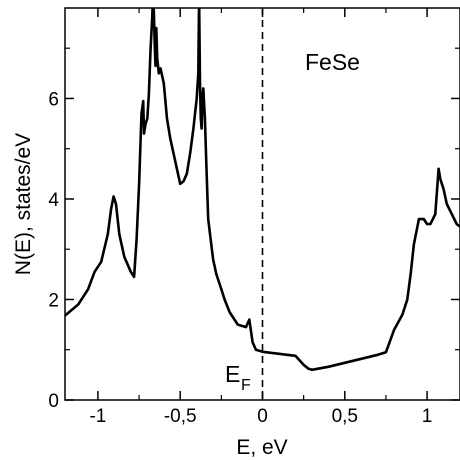 The height and width of the screenshot is (460, 460). Describe the element at coordinates (53, 401) in the screenshot. I see `y-tick-label: 0` at that location.